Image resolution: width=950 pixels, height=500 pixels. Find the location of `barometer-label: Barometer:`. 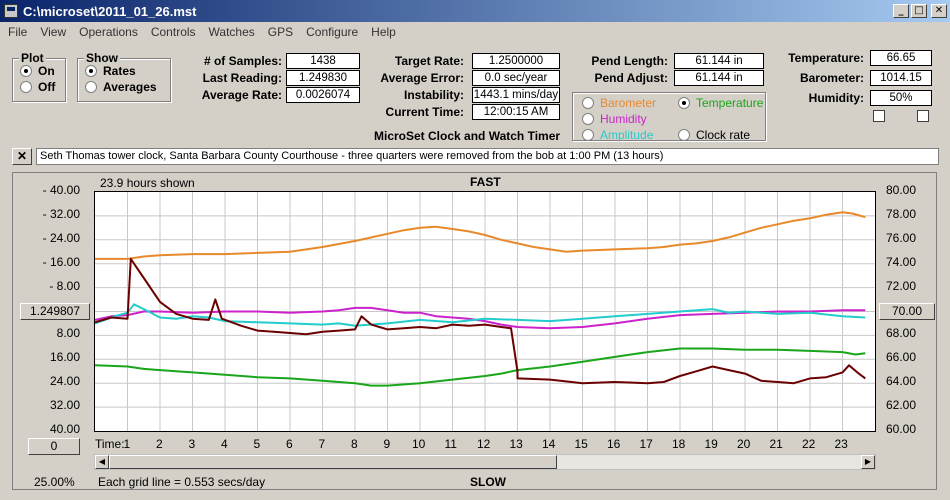

barometer-label: Barometer: is located at coordinates (831, 78).